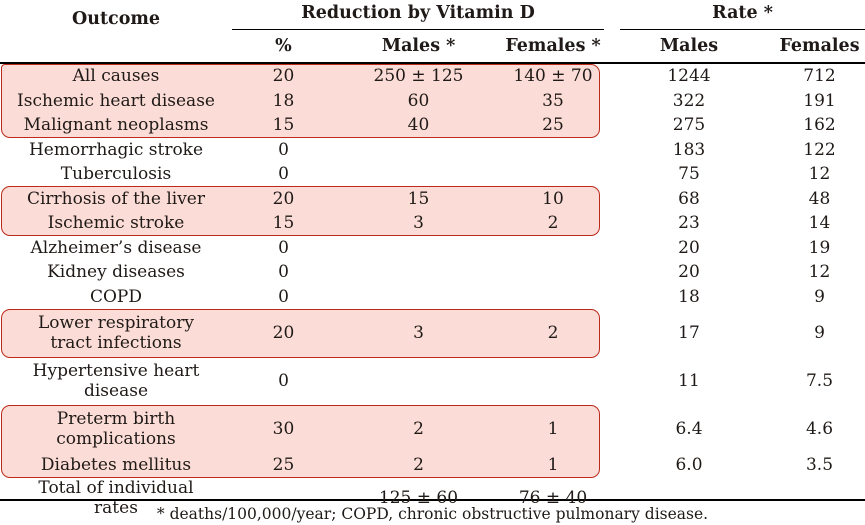  What do you see at coordinates (553, 429) in the screenshot?
I see `cell-females-reduction: 1` at bounding box center [553, 429].